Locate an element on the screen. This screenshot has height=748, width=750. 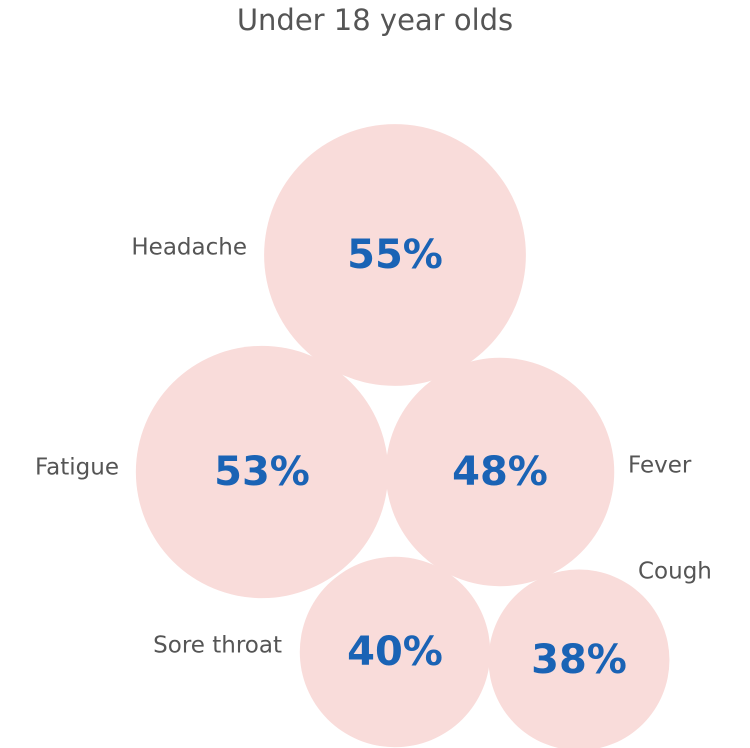
value-label: 55% is located at coordinates (395, 255).